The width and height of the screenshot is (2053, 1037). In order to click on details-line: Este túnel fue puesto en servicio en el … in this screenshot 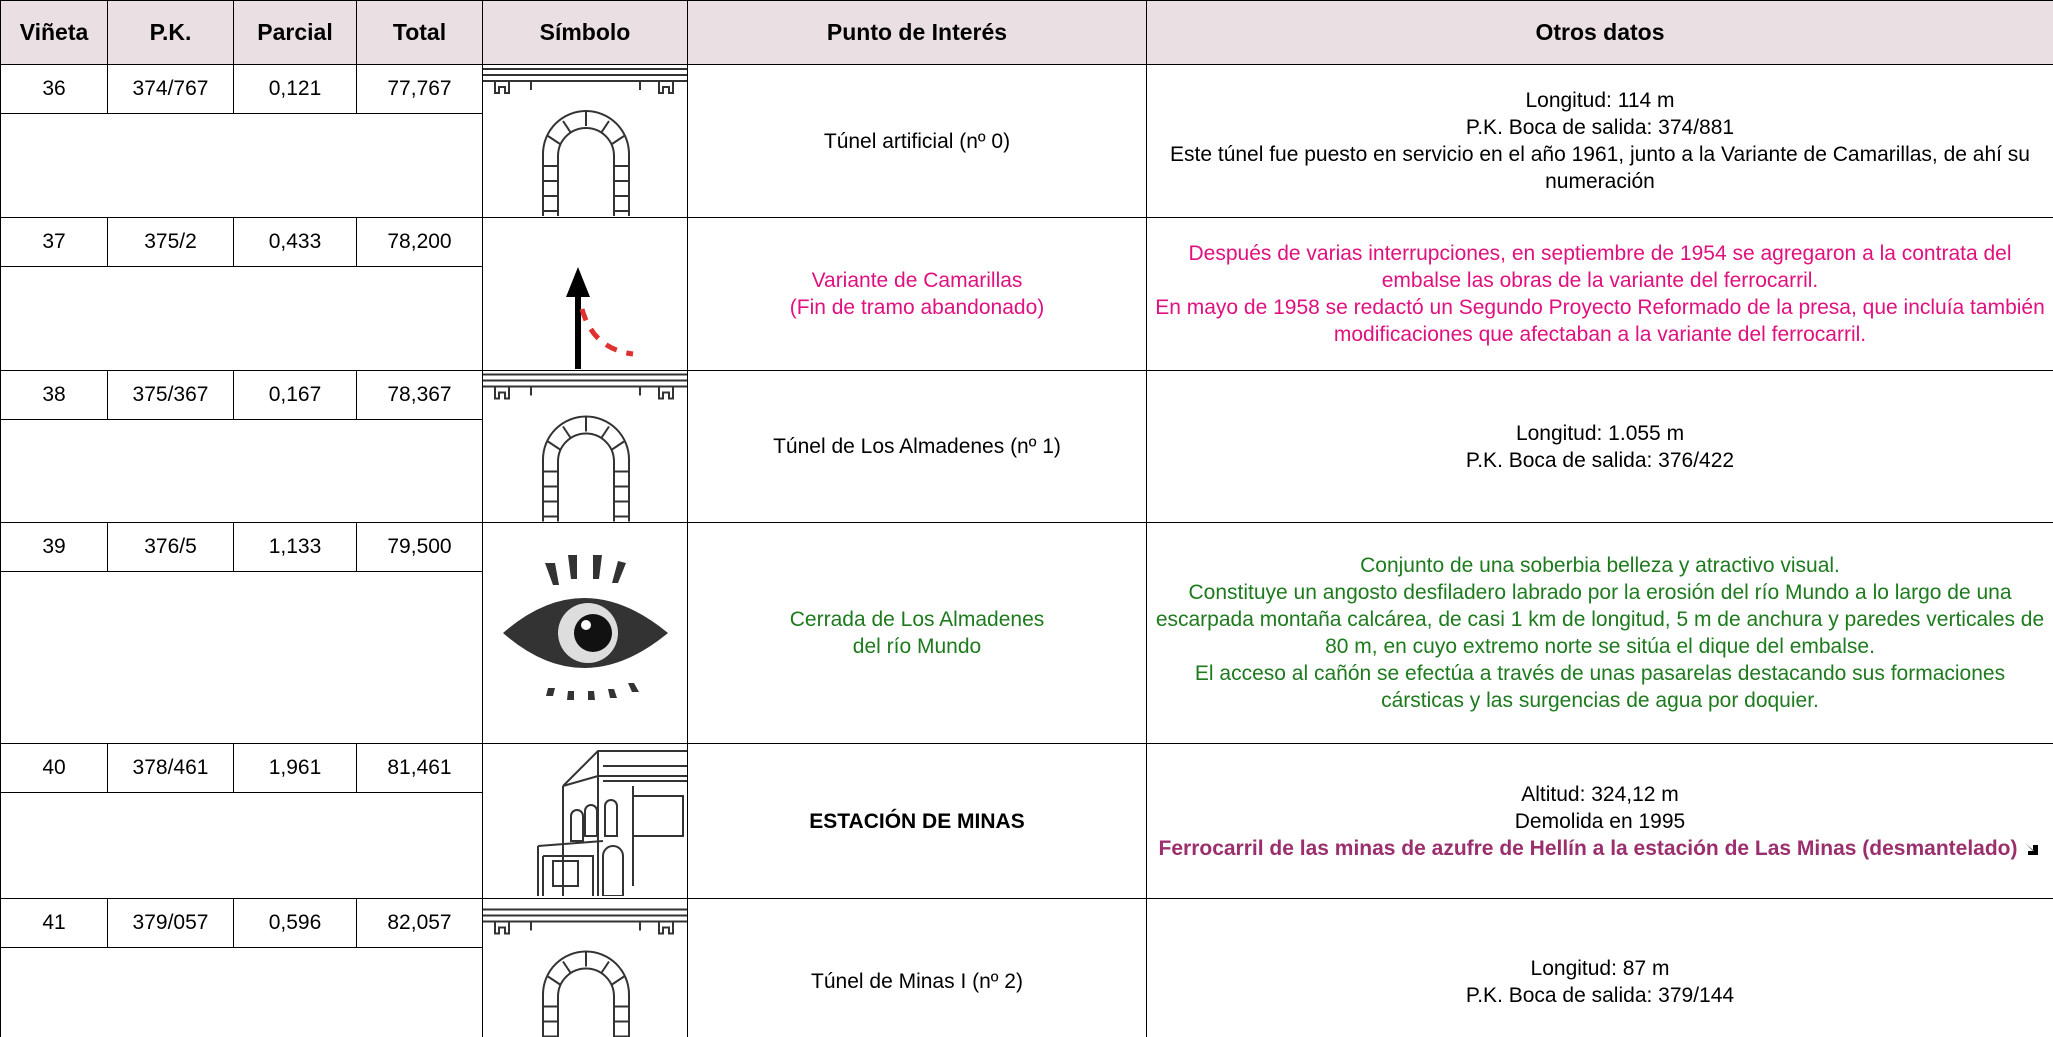, I will do `click(1600, 168)`.